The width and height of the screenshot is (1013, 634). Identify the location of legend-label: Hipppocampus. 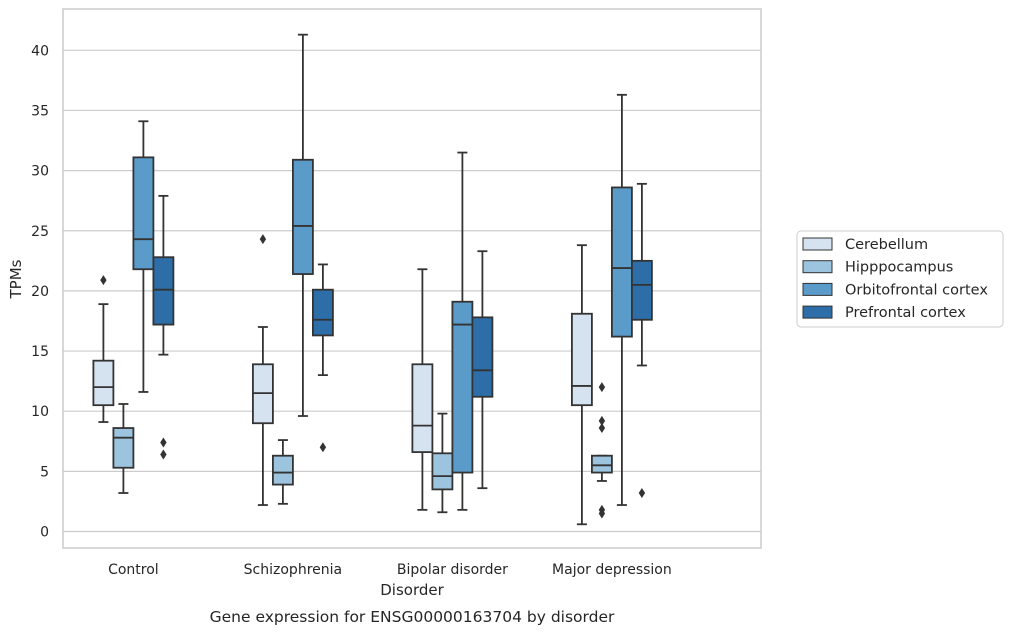
(899, 268).